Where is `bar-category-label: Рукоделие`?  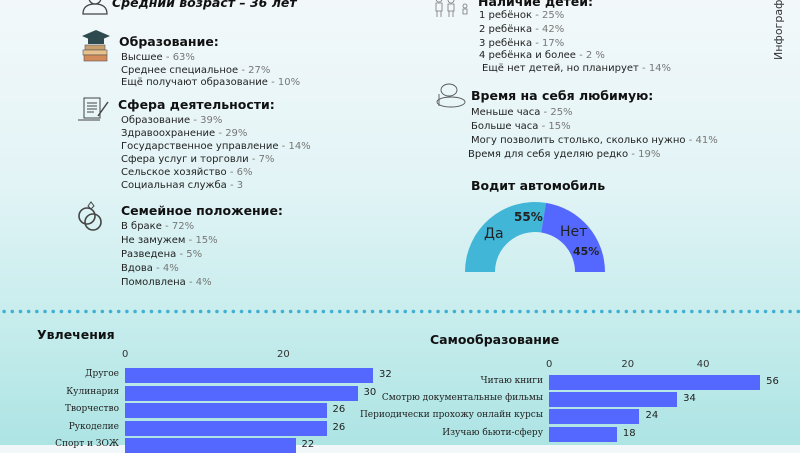 bar-category-label: Рукоделие is located at coordinates (93, 426).